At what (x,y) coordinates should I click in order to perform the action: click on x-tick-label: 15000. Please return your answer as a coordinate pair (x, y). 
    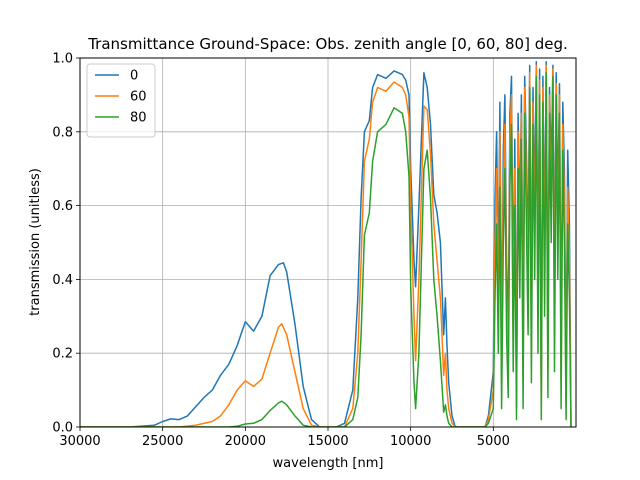
    Looking at the image, I should click on (327, 441).